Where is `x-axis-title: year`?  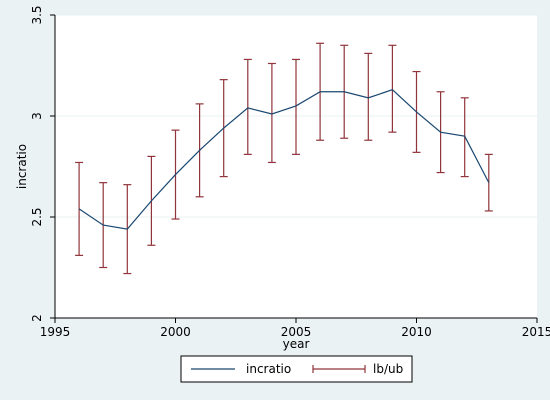 x-axis-title: year is located at coordinates (296, 344).